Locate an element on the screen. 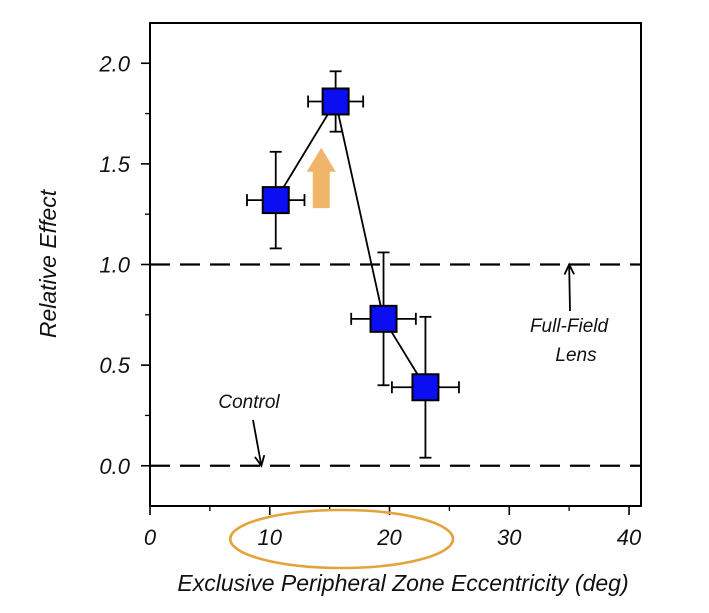 Image resolution: width=709 pixels, height=613 pixels. data-markers is located at coordinates (350, 244).